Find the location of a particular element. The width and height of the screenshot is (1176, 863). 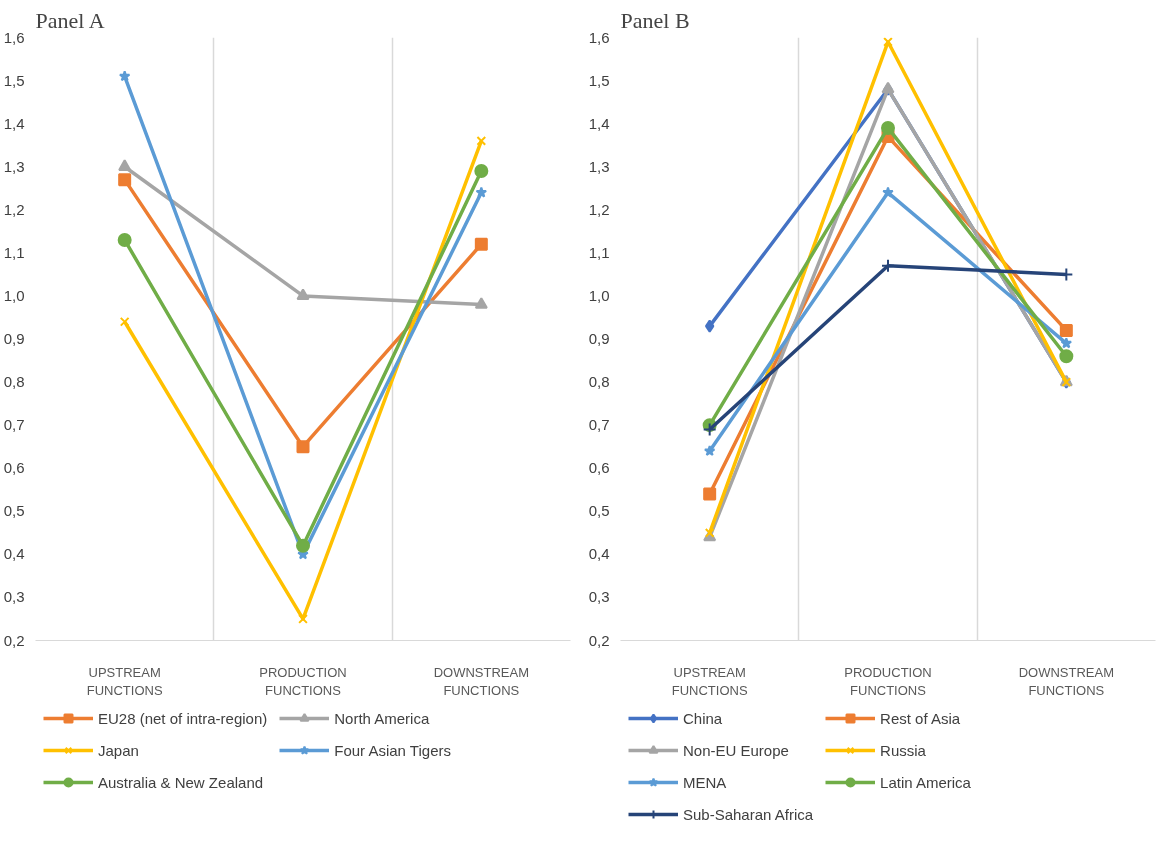

legend-label: China is located at coordinates (703, 718).